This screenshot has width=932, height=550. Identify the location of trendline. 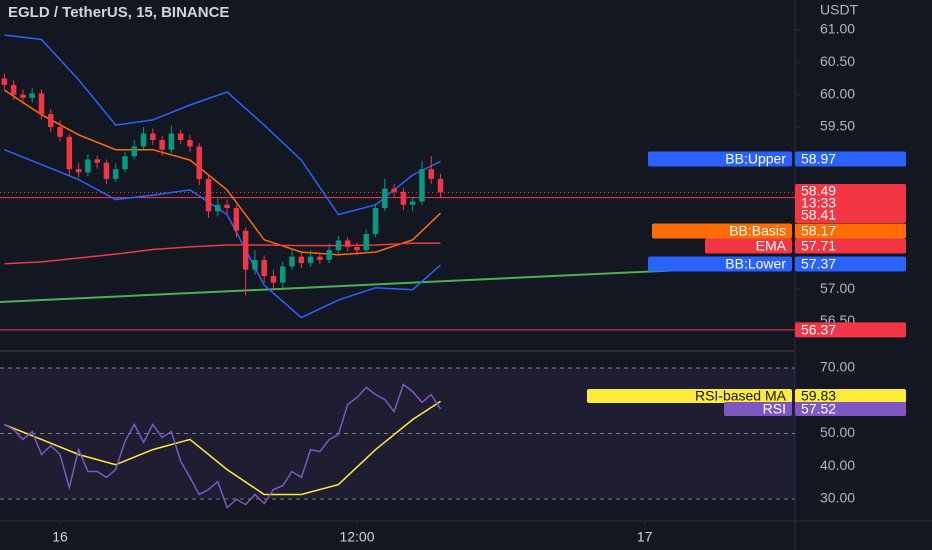
(346, 285).